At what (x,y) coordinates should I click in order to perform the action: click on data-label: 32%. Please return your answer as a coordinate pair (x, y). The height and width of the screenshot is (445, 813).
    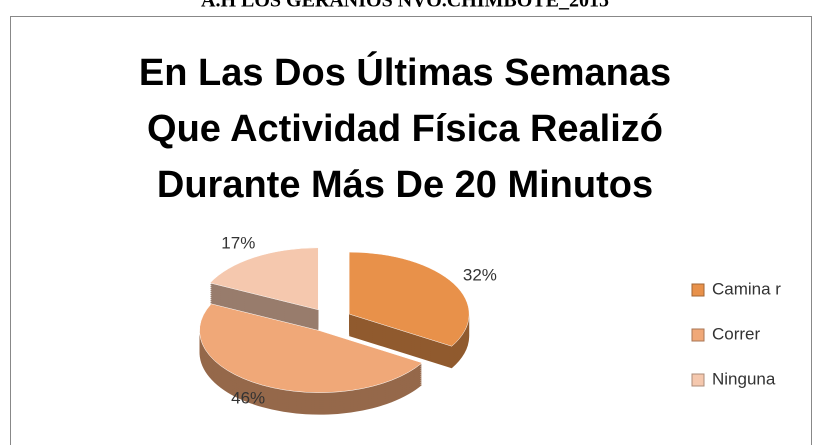
    Looking at the image, I should click on (480, 275).